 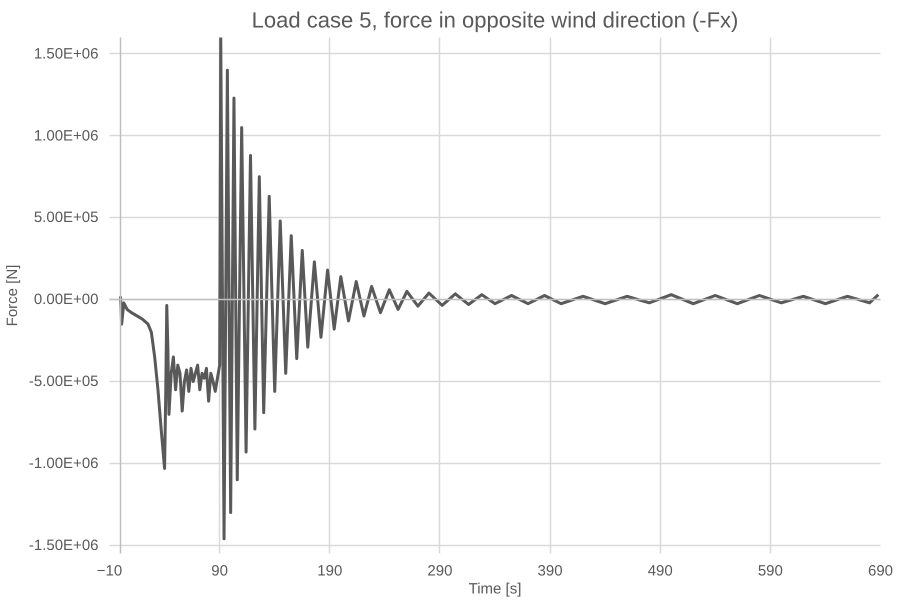 What do you see at coordinates (495, 589) in the screenshot?
I see `x-axis-title: Time [s]` at bounding box center [495, 589].